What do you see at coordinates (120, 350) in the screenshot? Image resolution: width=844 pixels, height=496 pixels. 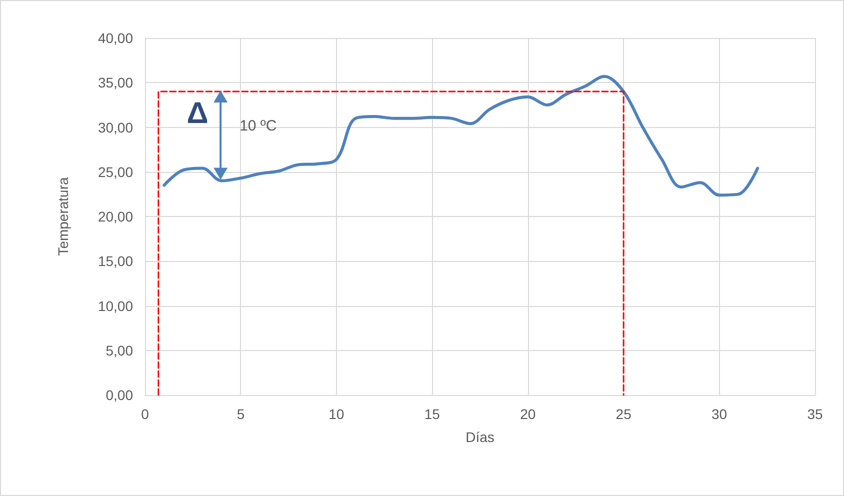 I see `y-tick-label: 5,00` at bounding box center [120, 350].